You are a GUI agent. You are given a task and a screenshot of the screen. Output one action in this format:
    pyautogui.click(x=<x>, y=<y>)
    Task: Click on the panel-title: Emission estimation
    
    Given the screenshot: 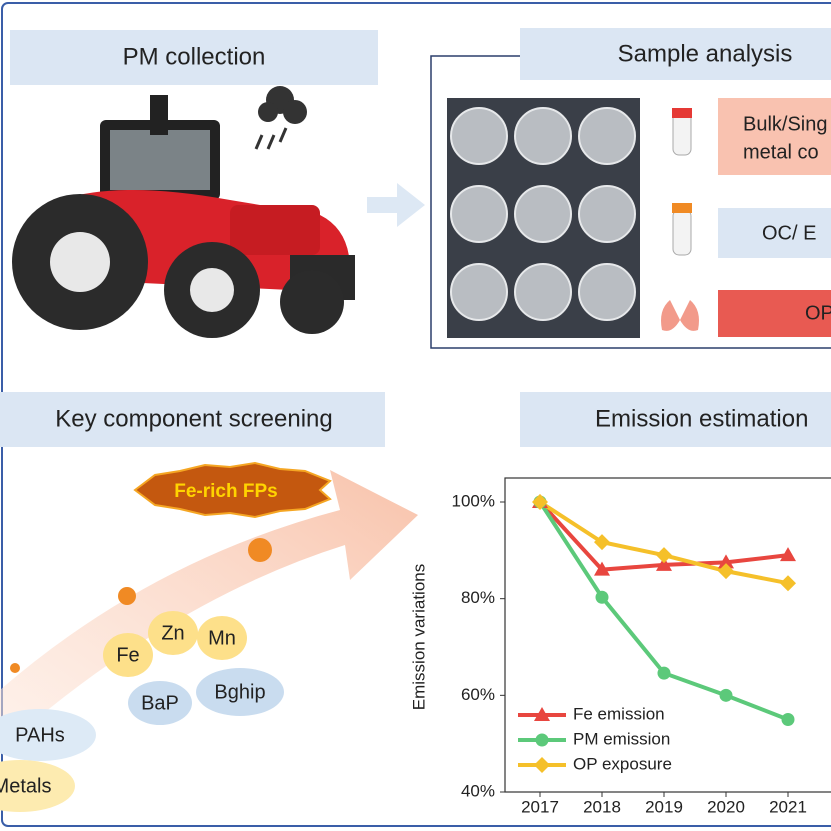 What is the action you would take?
    pyautogui.click(x=701, y=418)
    